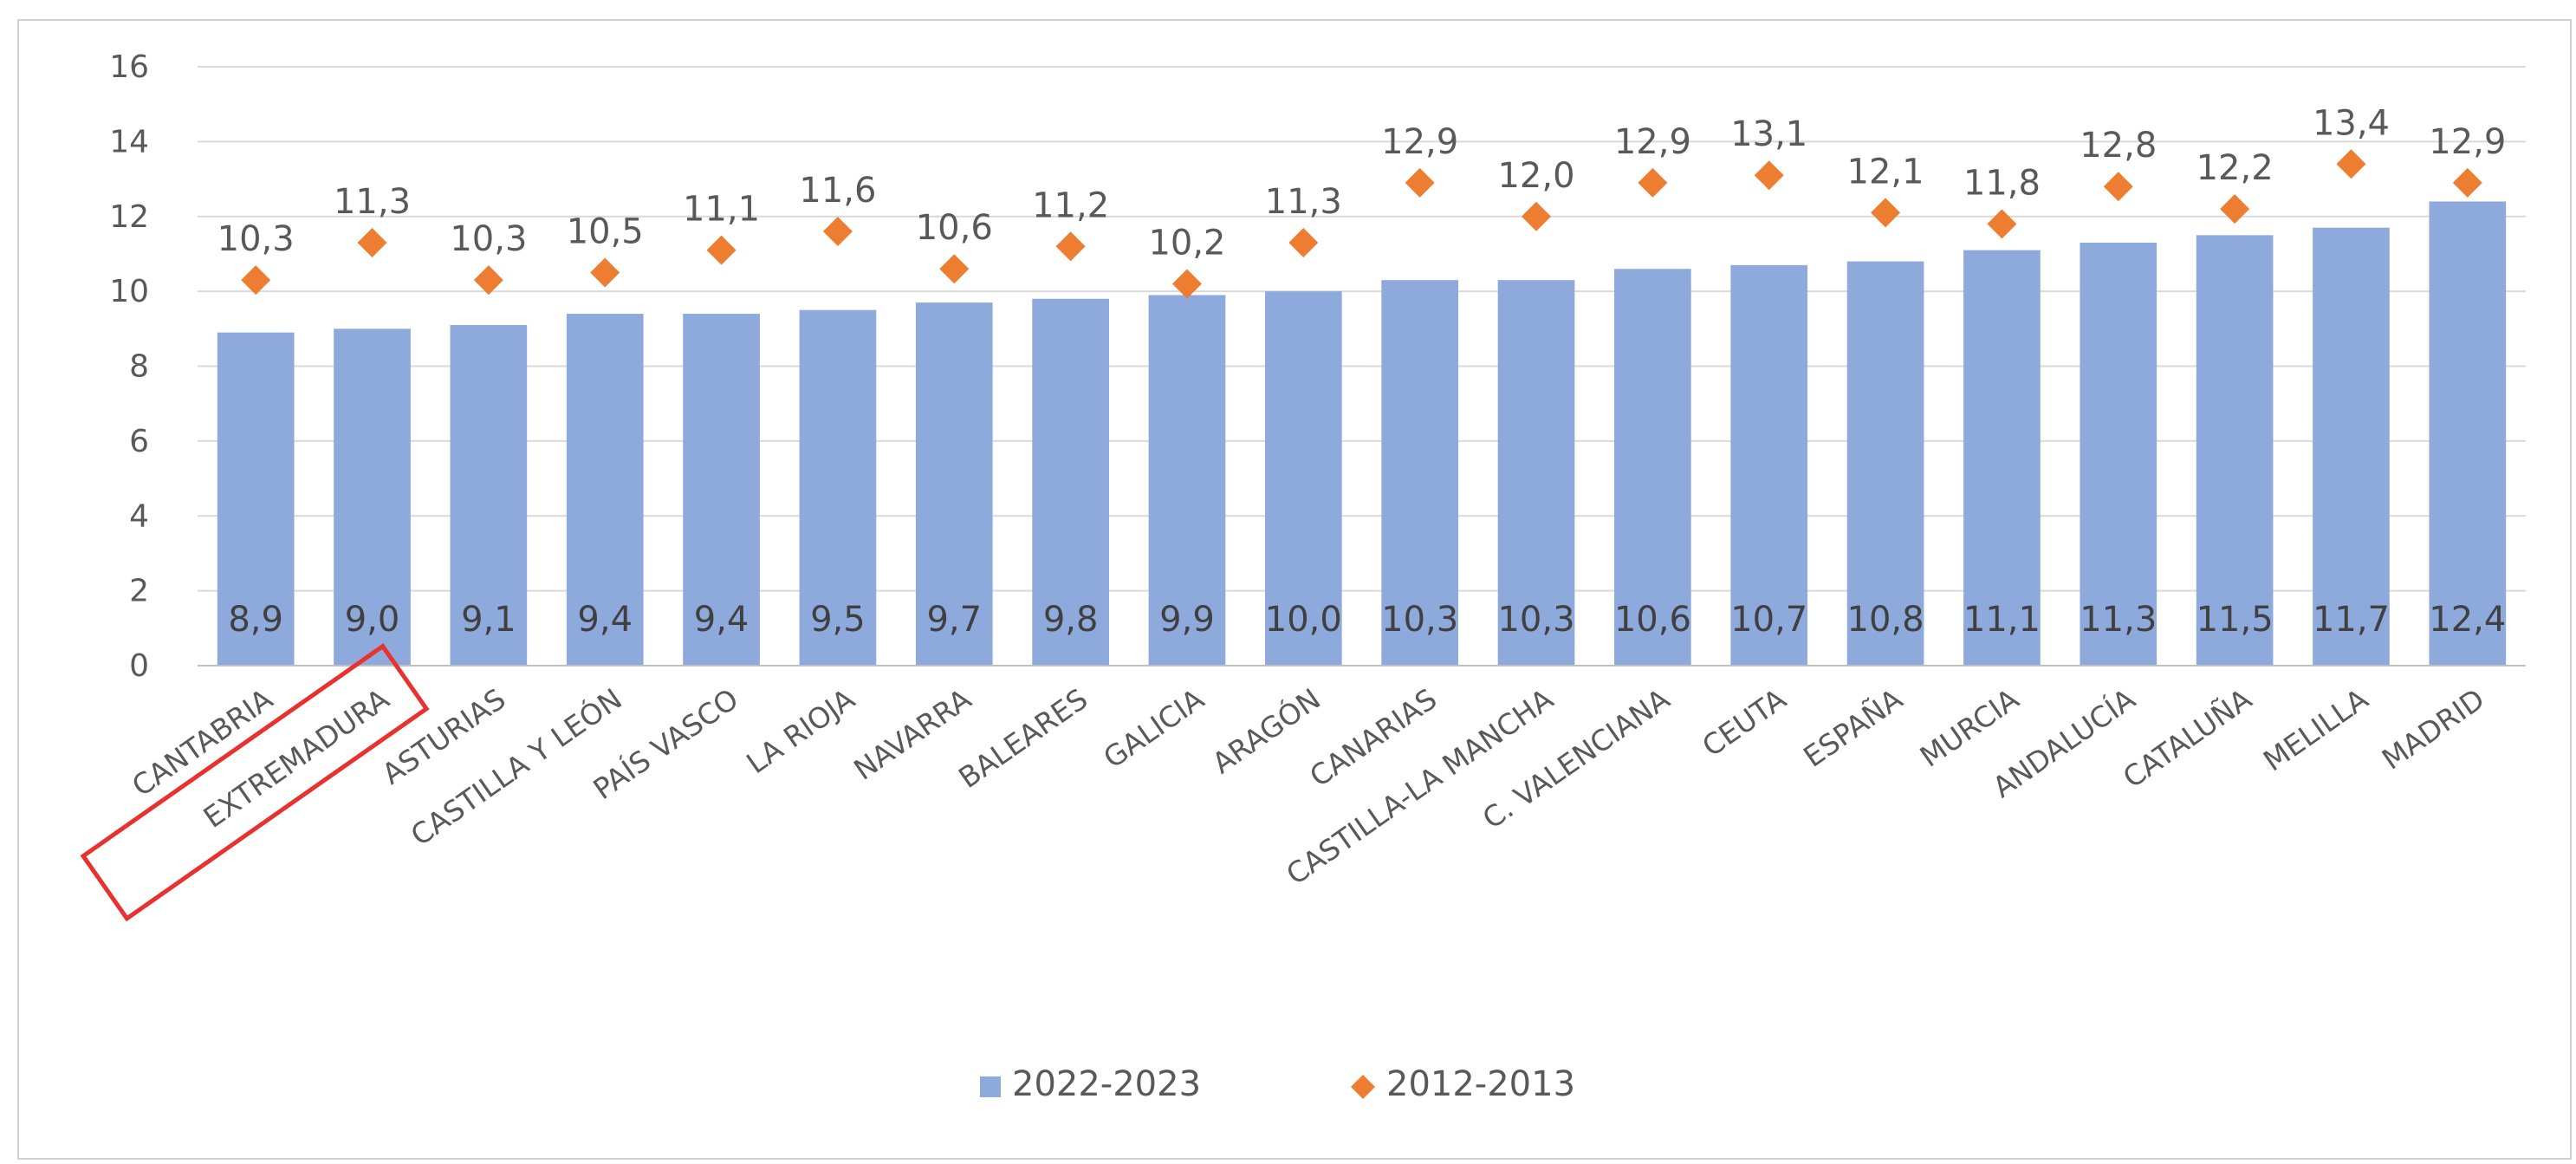 The width and height of the screenshot is (2576, 1164). Describe the element at coordinates (139, 516) in the screenshot. I see `y-tick-label: 4` at that location.